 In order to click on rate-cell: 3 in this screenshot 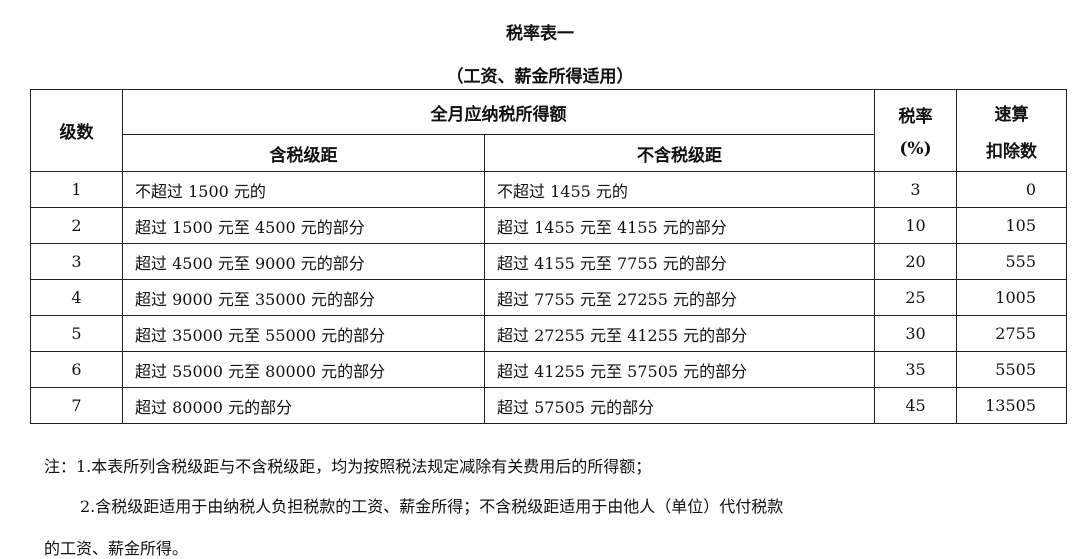, I will do `click(915, 189)`.